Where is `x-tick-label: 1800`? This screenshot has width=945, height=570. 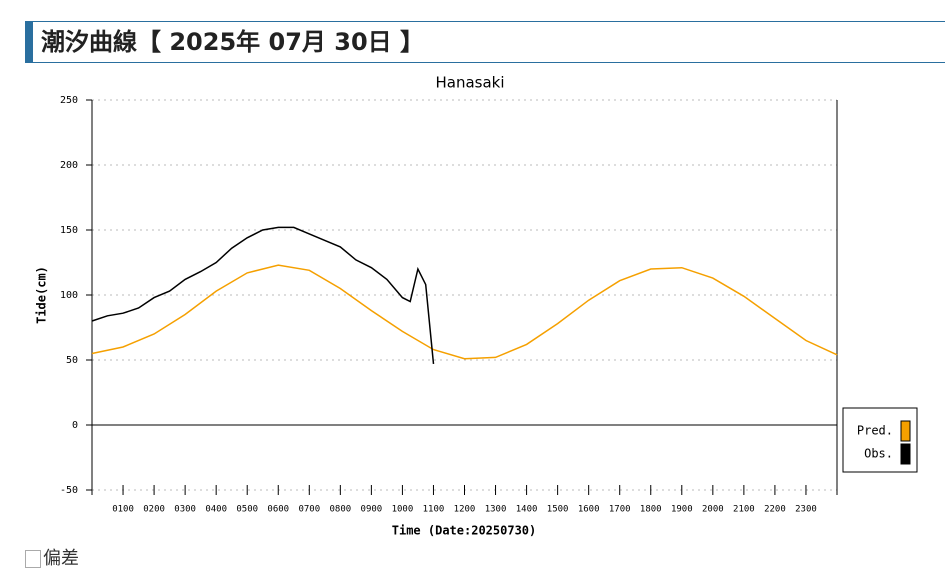
x-tick-label: 1800 is located at coordinates (651, 510).